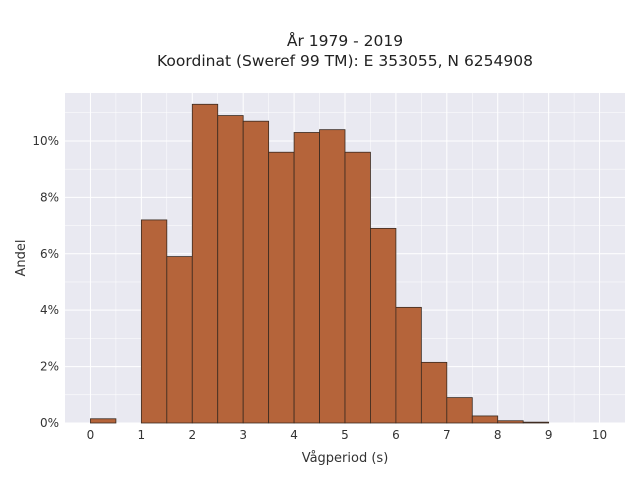 This screenshot has width=640, height=480. I want to click on y-axis-label: Andel, so click(21, 258).